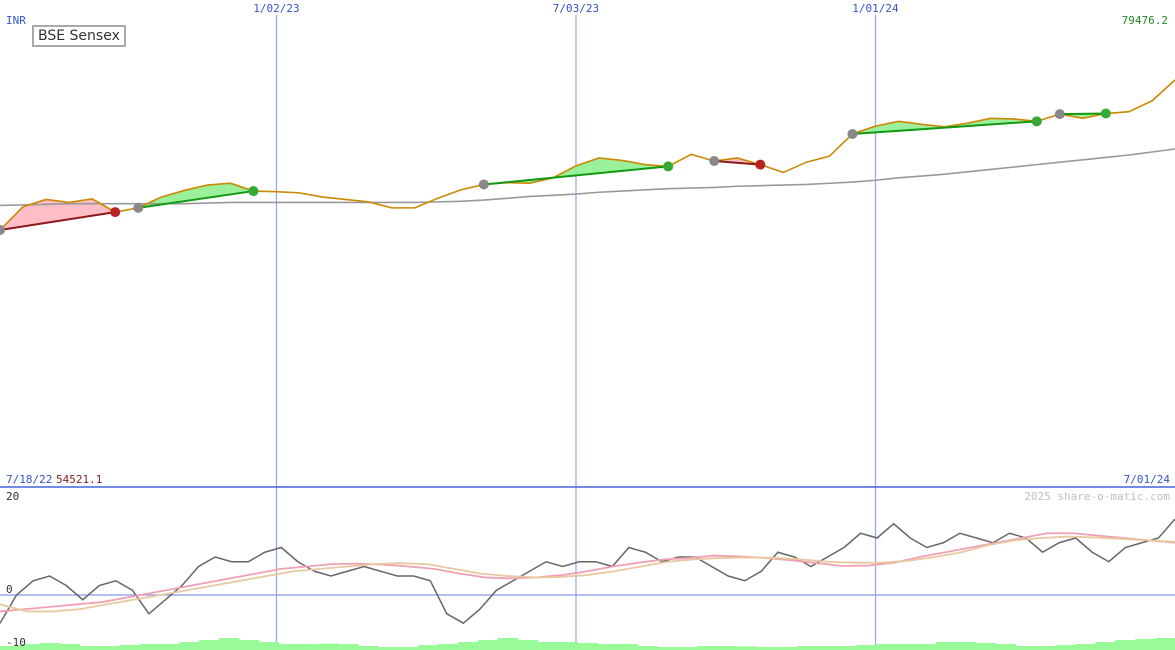 The width and height of the screenshot is (1175, 650). I want to click on osc-tick-zero: 0, so click(9, 589).